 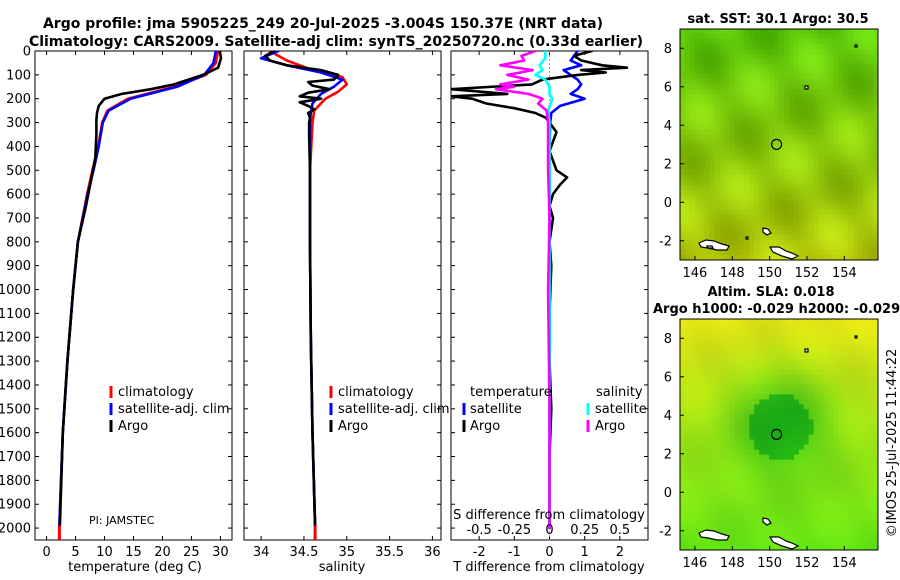 I want to click on x-tick-label: 1, so click(x=585, y=552).